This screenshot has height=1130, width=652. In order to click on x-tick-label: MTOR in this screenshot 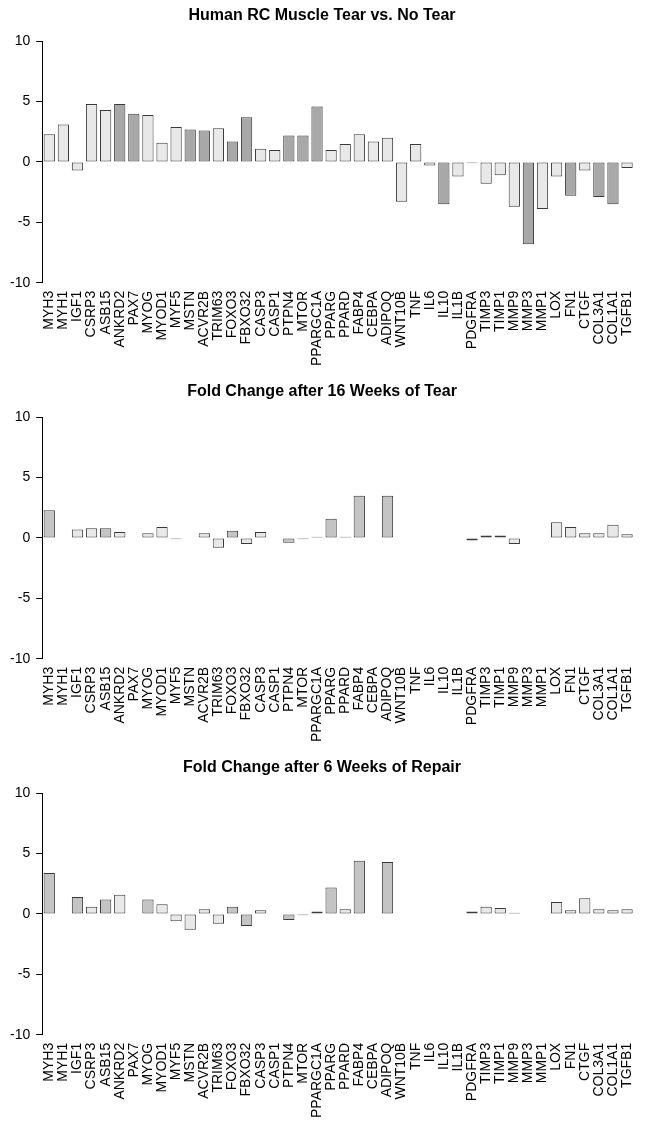, I will do `click(301, 1063)`.